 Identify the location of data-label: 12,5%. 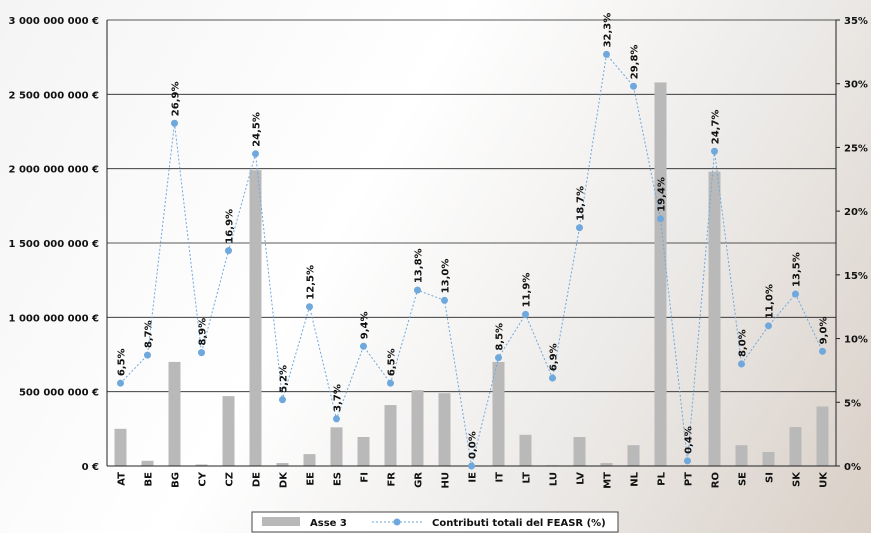
(311, 282).